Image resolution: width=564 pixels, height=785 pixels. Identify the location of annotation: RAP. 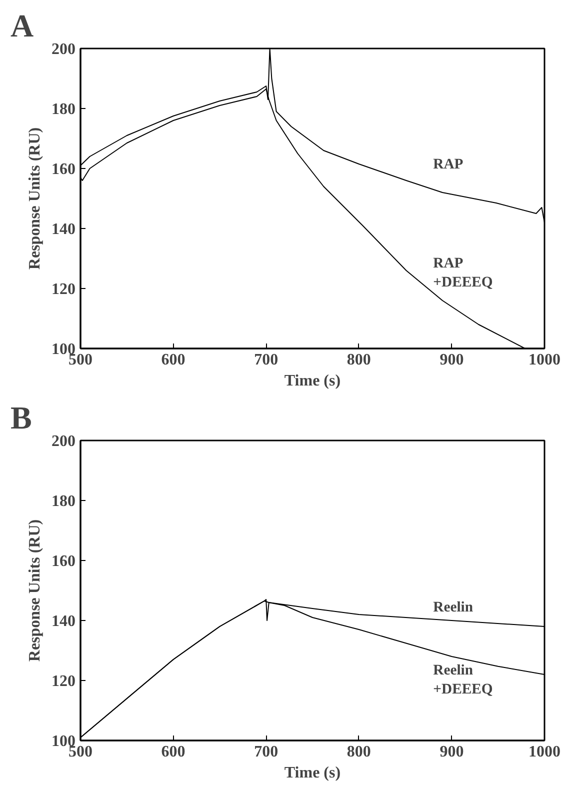
(448, 164).